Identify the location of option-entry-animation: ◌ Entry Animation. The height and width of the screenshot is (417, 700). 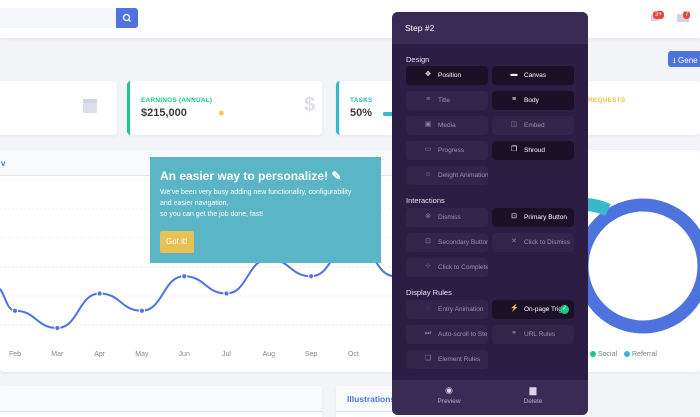
(447, 309).